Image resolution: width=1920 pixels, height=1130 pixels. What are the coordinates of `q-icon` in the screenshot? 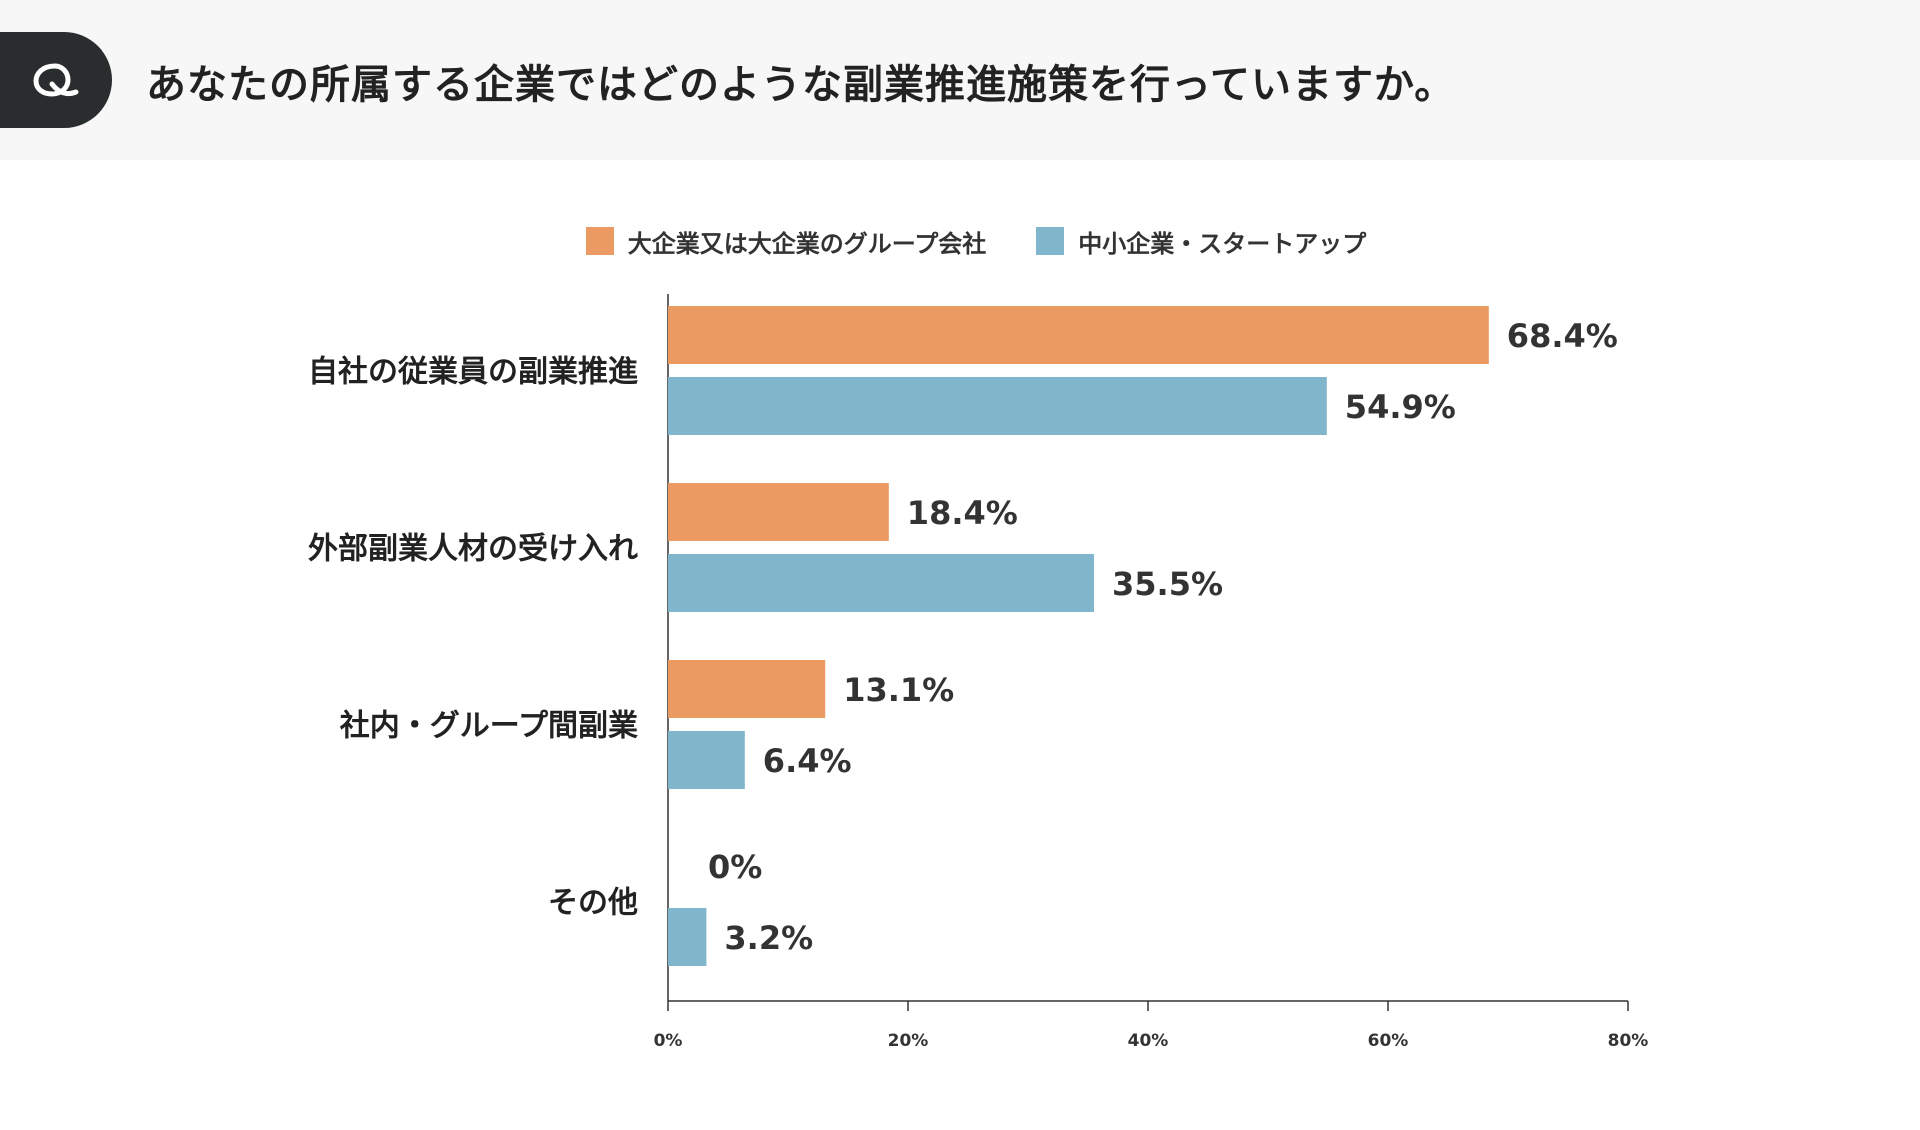 It's located at (56, 80).